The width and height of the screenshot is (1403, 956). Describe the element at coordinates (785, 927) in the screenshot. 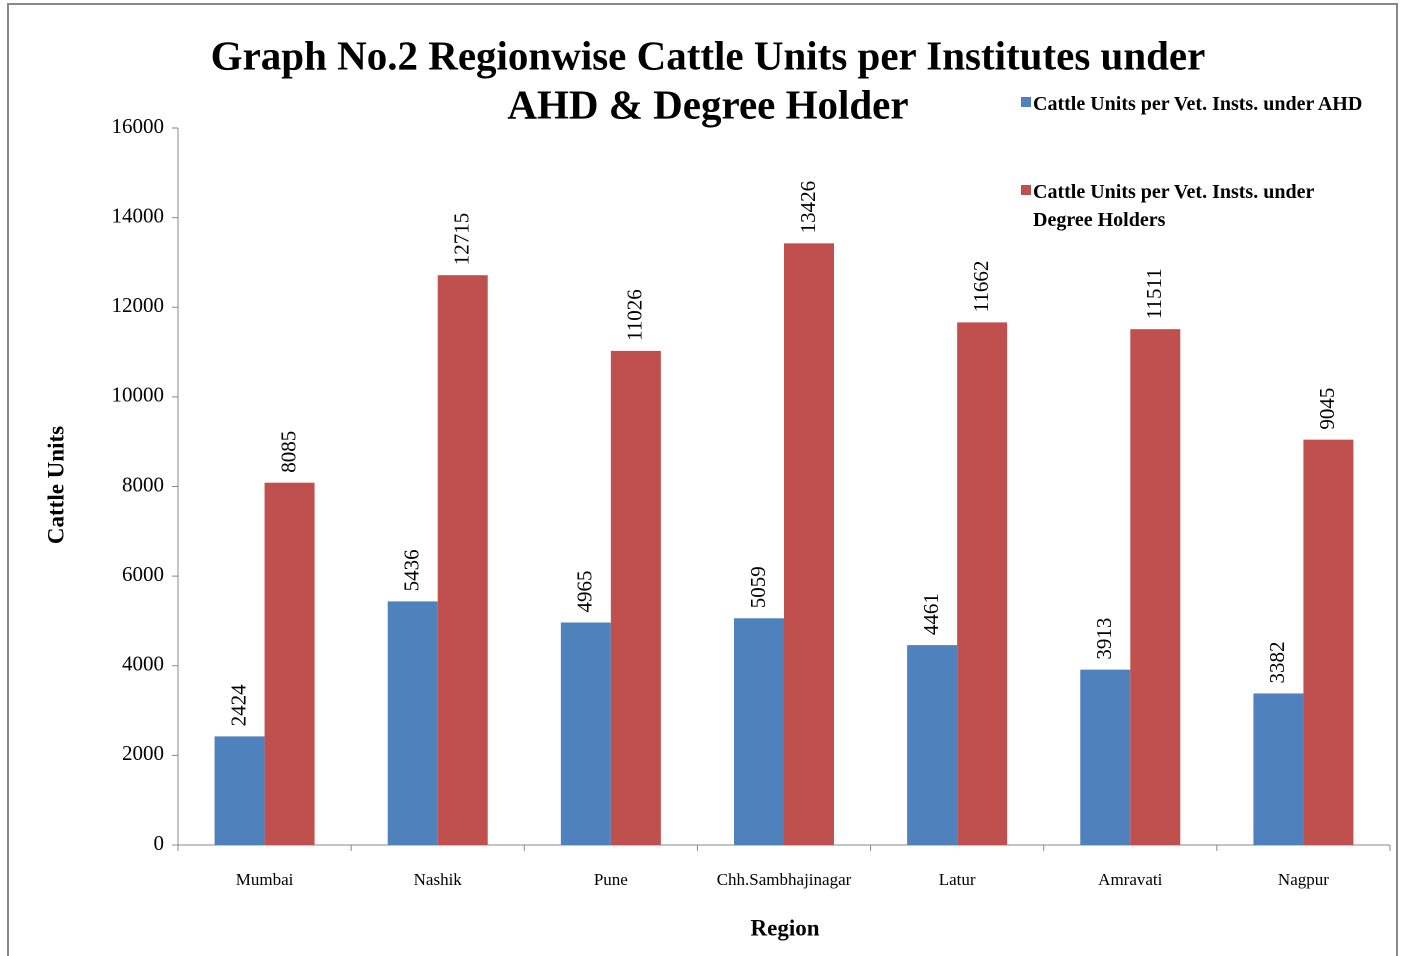

I see `x-axis-label: Region` at that location.